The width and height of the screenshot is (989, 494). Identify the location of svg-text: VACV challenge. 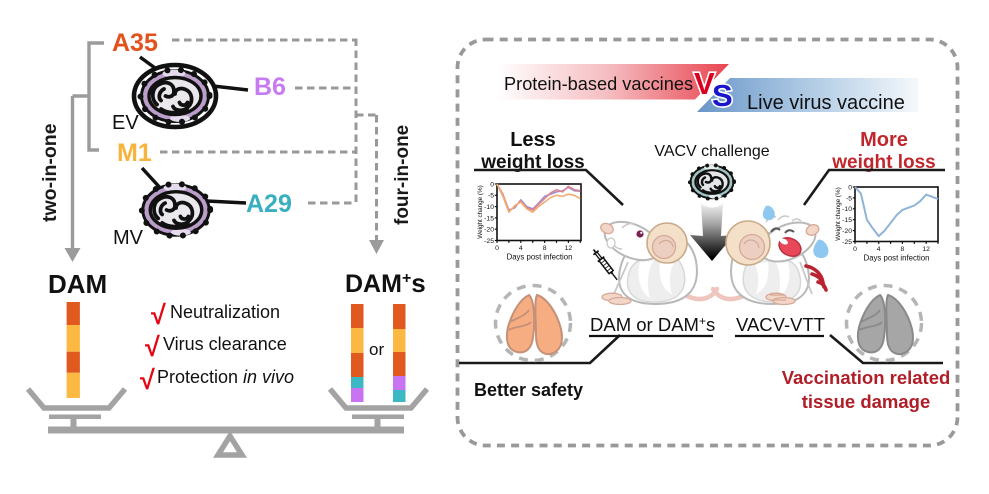
(711, 151).